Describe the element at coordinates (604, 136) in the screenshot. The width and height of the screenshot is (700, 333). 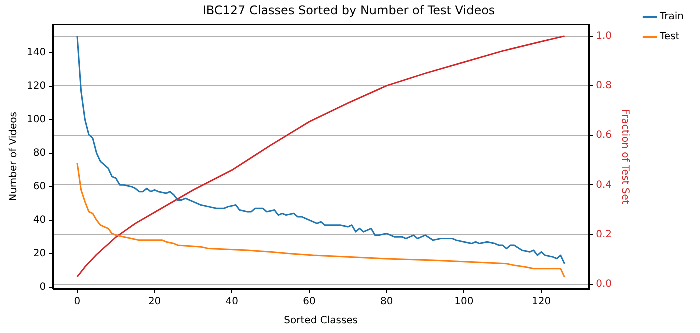
I see `y2-tick-label: 0.6` at that location.